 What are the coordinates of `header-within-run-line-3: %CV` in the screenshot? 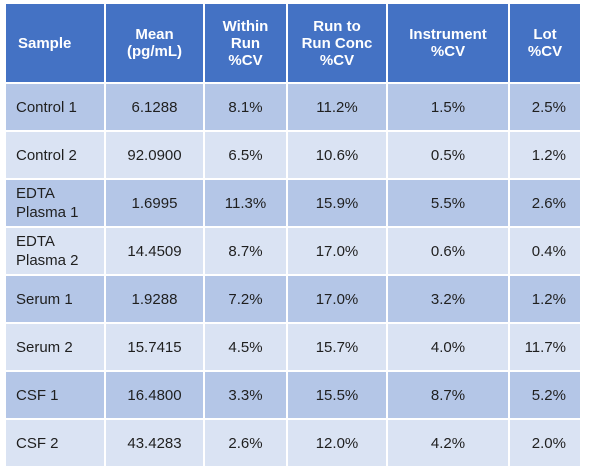 It's located at (245, 60).